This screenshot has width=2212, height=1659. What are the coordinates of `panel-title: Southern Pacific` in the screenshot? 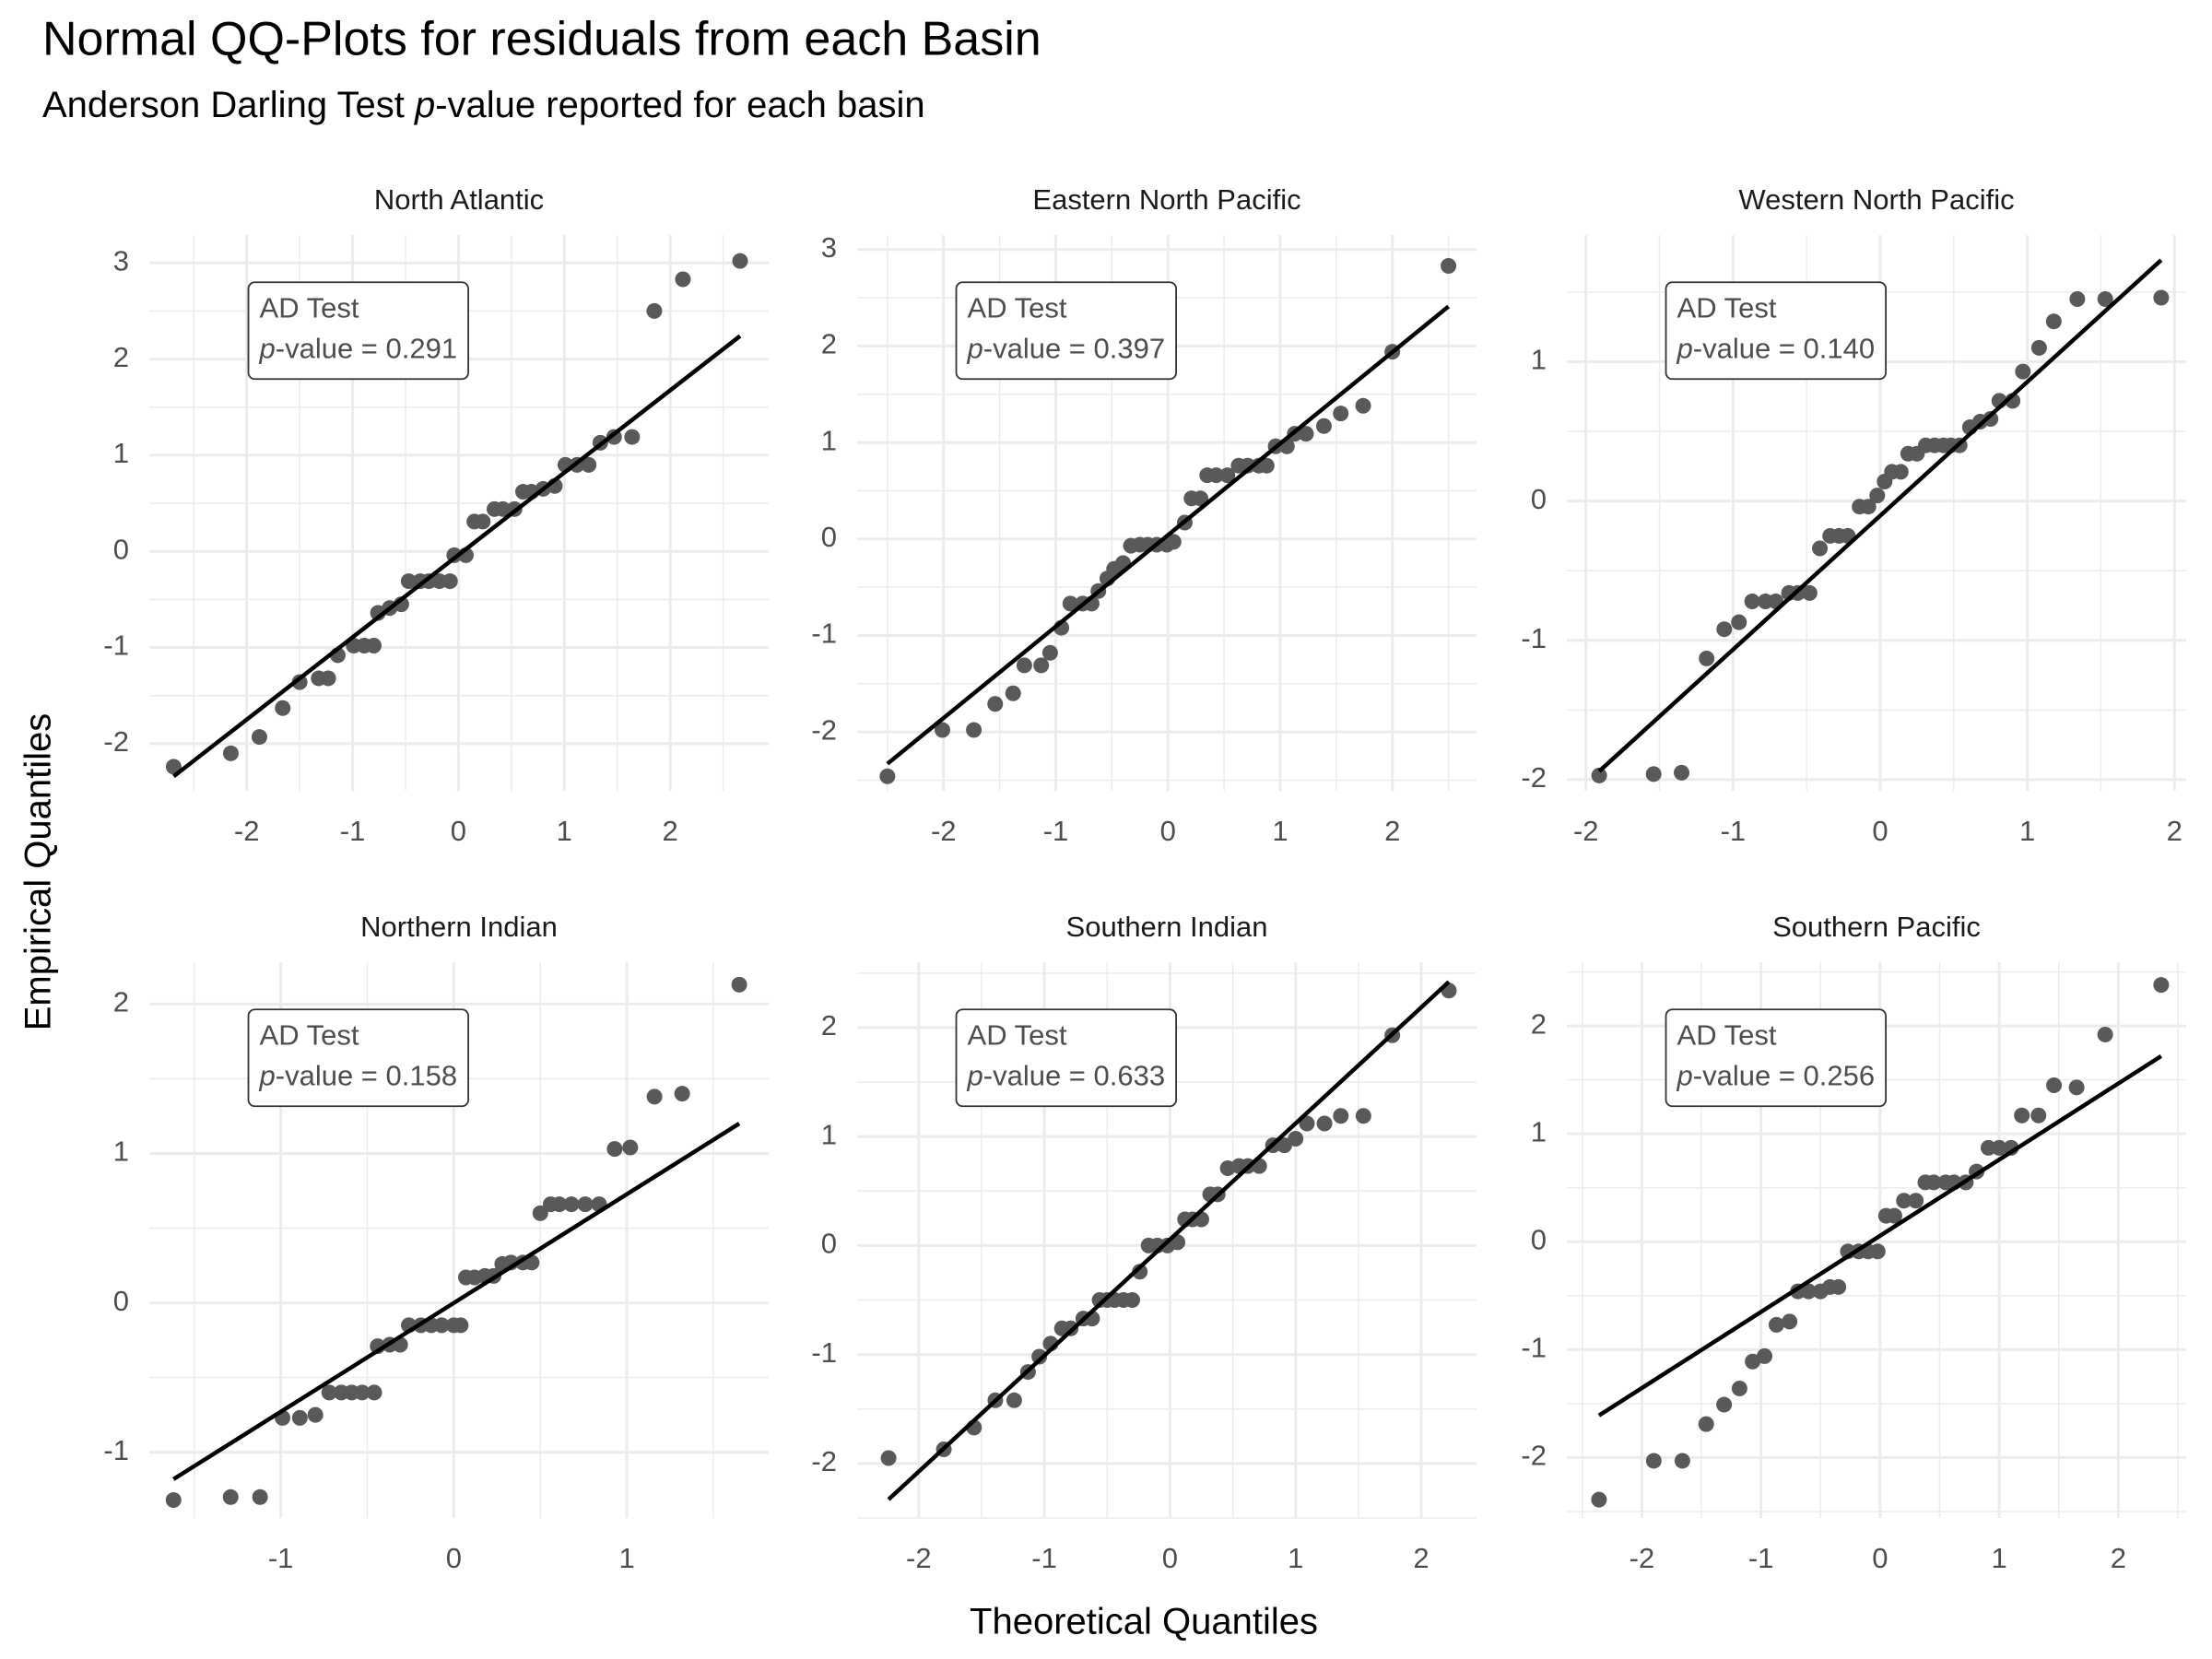 It's located at (1876, 927).